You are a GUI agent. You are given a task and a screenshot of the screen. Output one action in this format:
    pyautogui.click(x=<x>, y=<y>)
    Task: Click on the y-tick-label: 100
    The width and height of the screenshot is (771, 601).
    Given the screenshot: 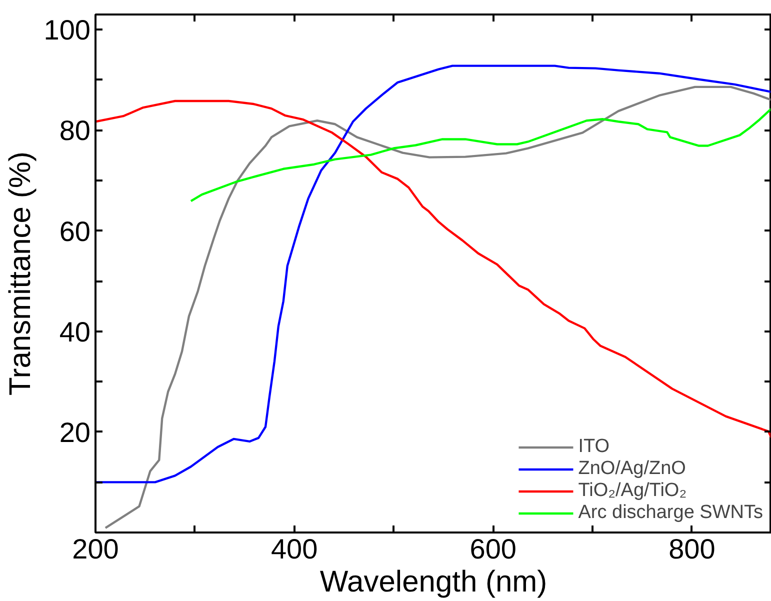 What is the action you would take?
    pyautogui.click(x=67, y=30)
    